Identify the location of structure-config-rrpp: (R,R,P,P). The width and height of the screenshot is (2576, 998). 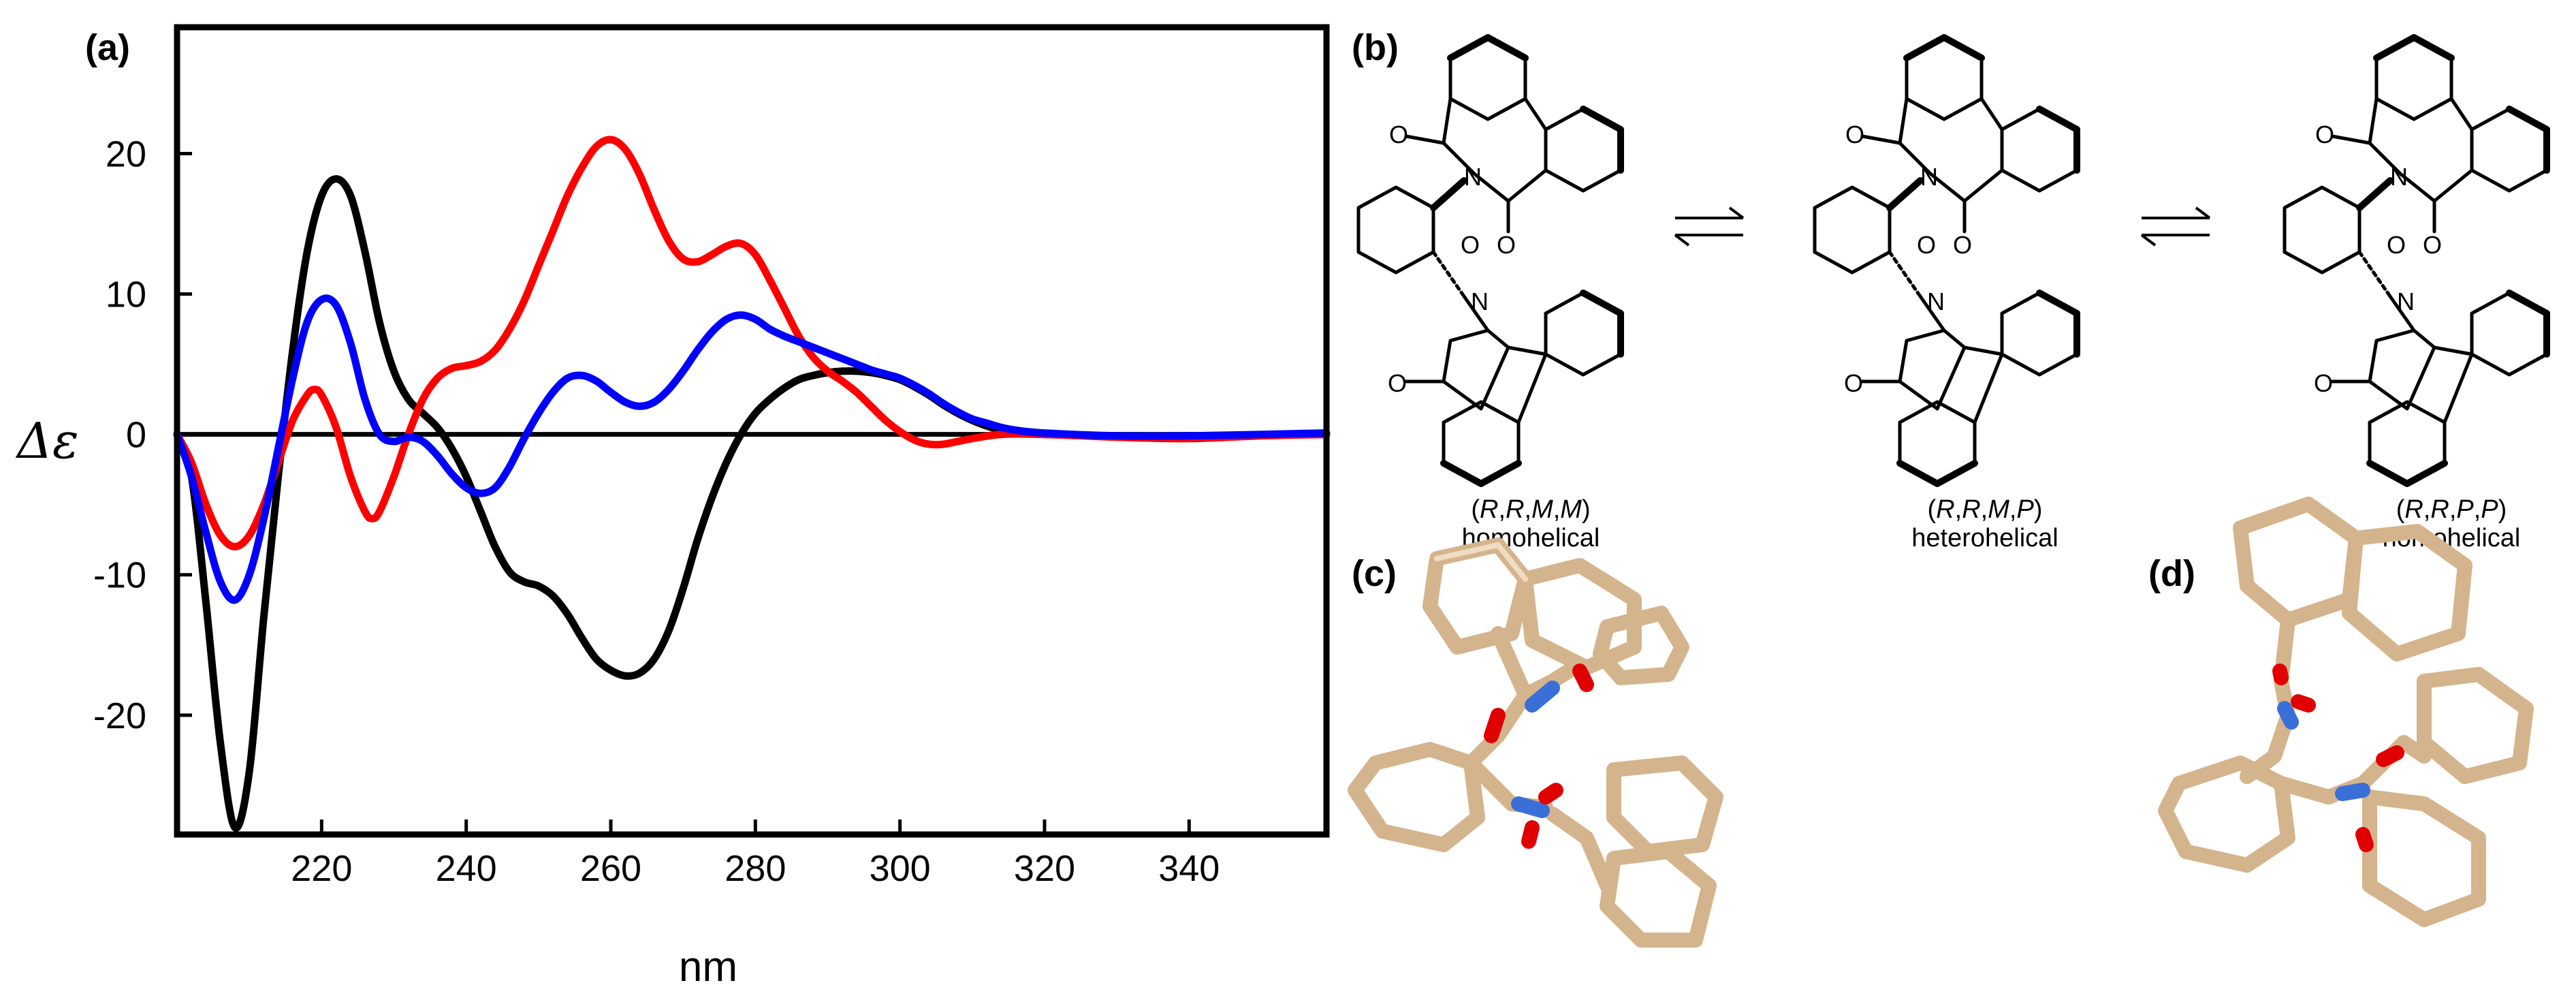
(2451, 509).